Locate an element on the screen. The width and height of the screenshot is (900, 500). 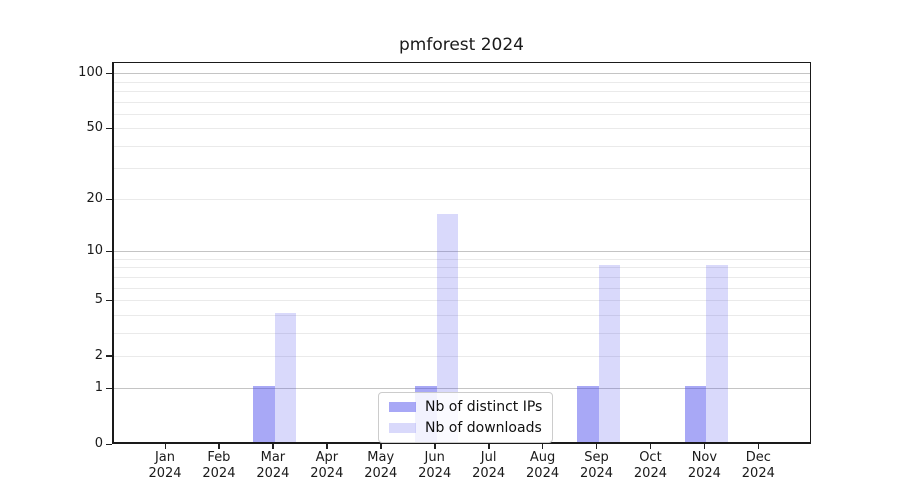
y-axis-tick-label-10: 10 is located at coordinates (94, 251).